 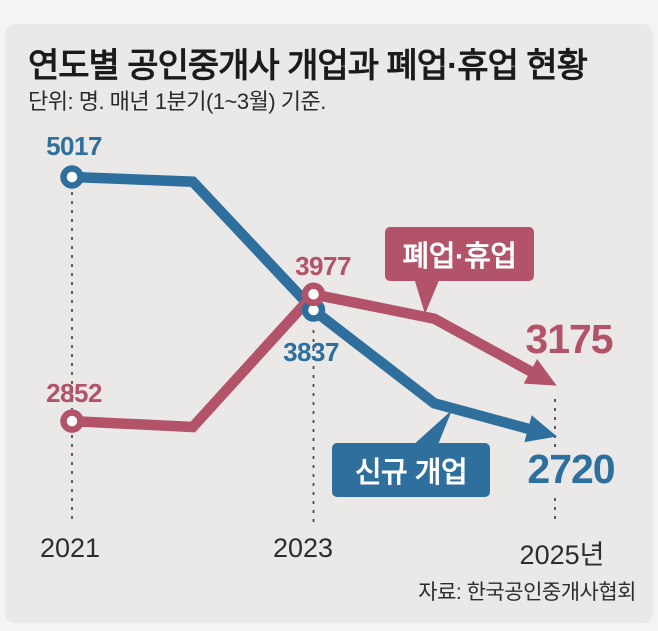 What do you see at coordinates (459, 257) in the screenshot?
I see `legend-label-closed: 폐업·휴업` at bounding box center [459, 257].